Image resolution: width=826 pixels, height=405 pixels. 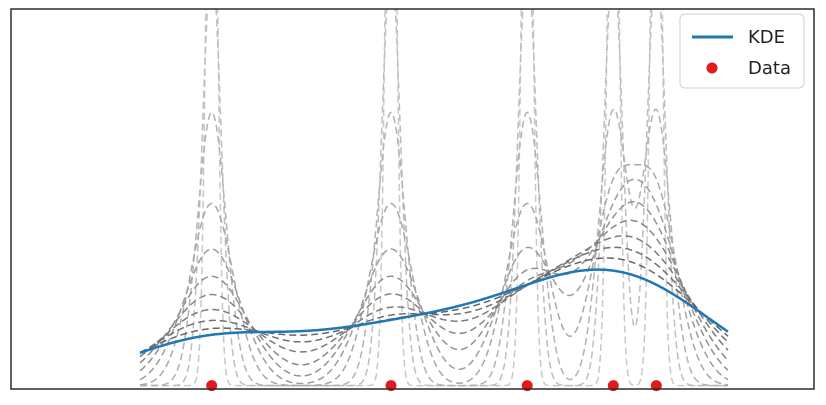 I want to click on legend: KDE Data, so click(x=742, y=51).